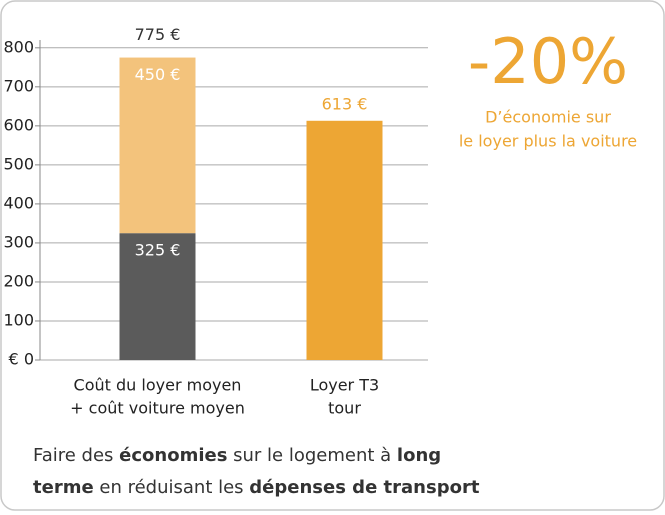 The height and width of the screenshot is (515, 665). Describe the element at coordinates (364, 487) in the screenshot. I see `caption-segment: dépenses de transport` at that location.